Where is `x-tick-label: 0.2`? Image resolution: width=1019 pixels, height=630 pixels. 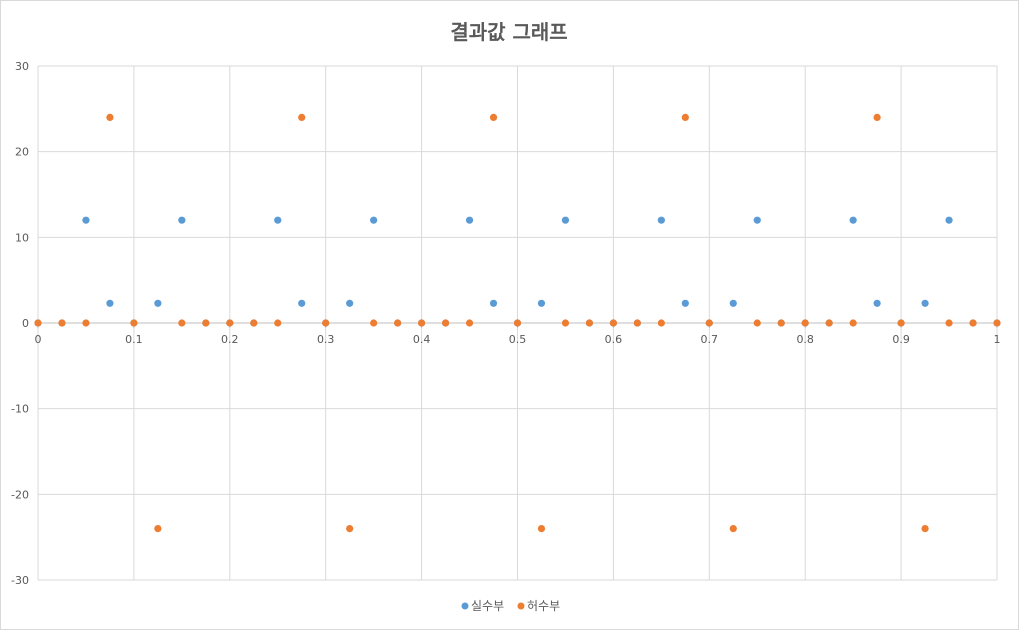 x-tick-label: 0.2 is located at coordinates (230, 339).